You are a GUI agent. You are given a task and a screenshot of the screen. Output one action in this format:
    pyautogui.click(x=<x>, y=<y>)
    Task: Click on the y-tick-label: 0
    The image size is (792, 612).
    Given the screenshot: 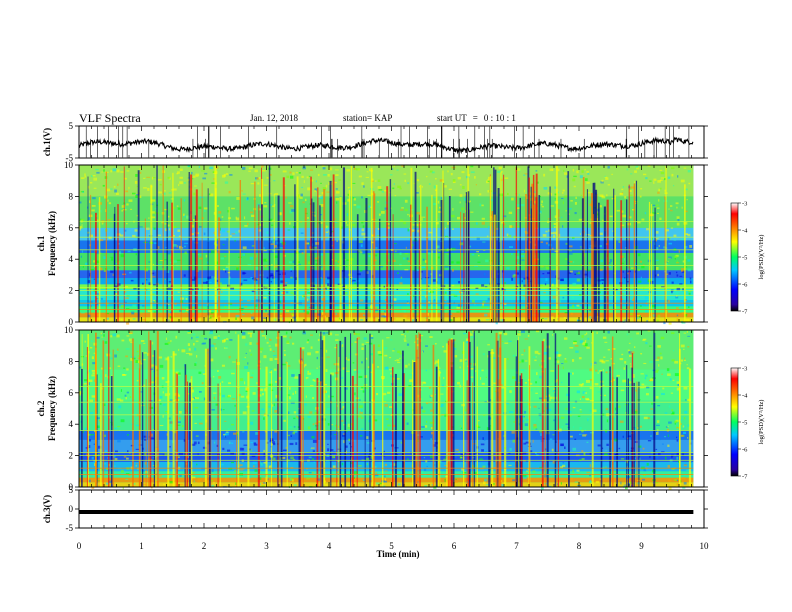 What is the action you would take?
    pyautogui.click(x=71, y=322)
    